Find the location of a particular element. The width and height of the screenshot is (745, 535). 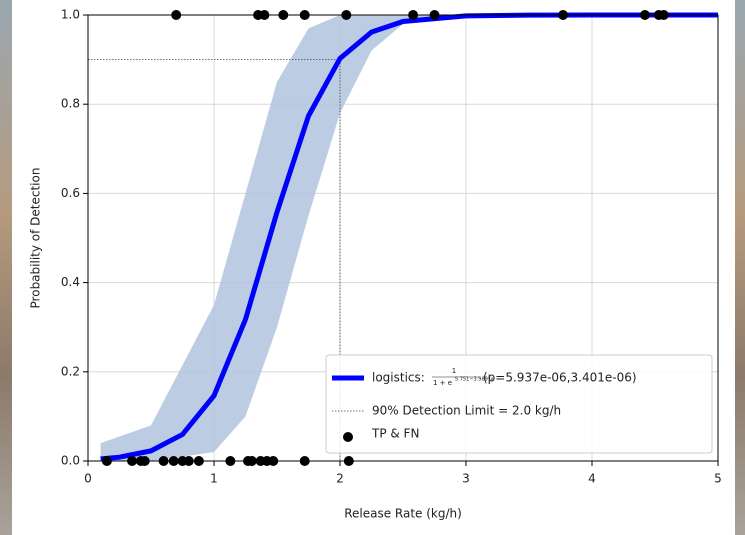

x-tick-label: 3 is located at coordinates (466, 479).